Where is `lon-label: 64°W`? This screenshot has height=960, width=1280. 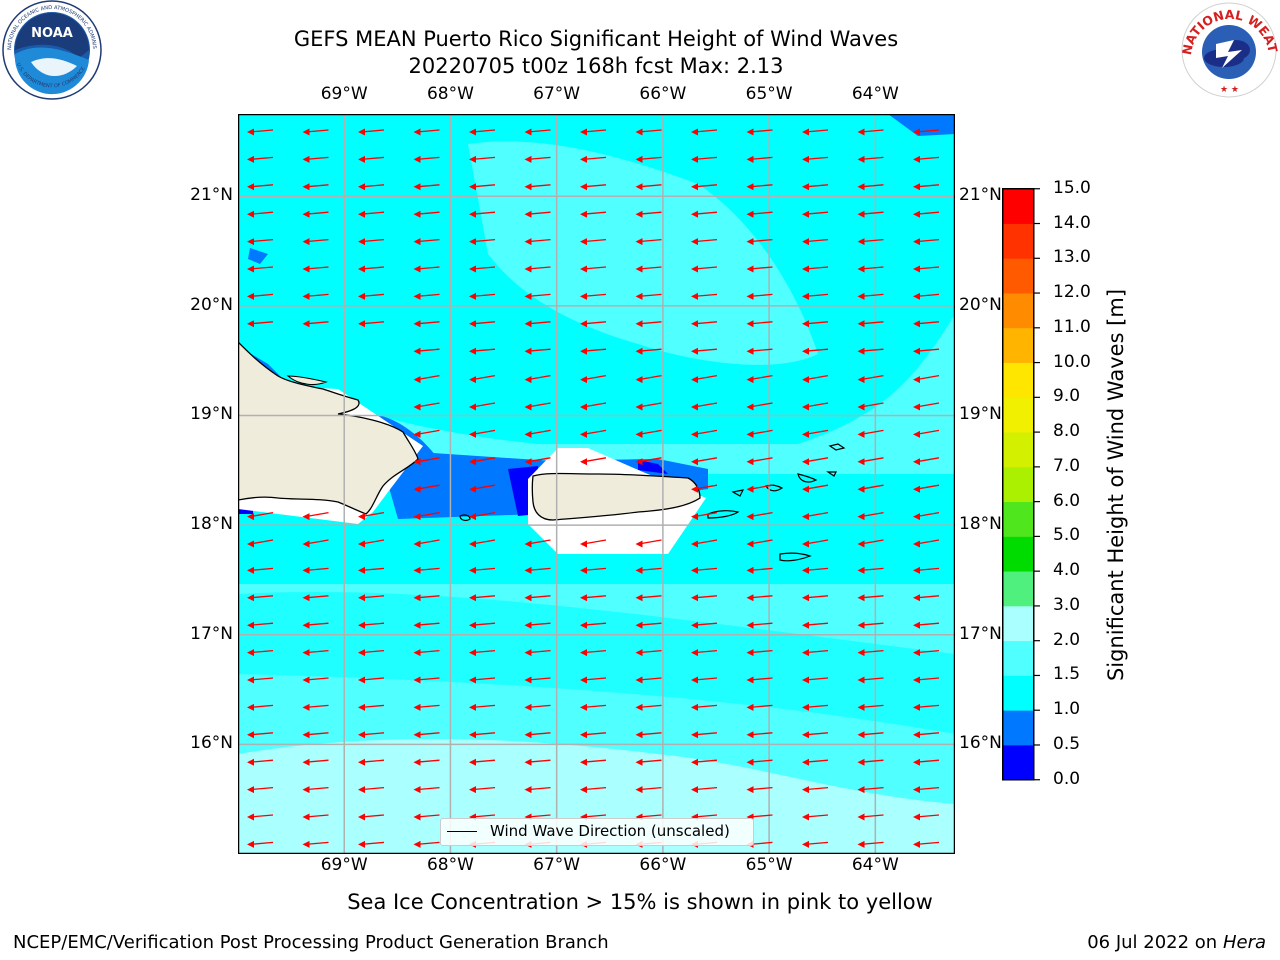
lon-label: 64°W is located at coordinates (875, 865).